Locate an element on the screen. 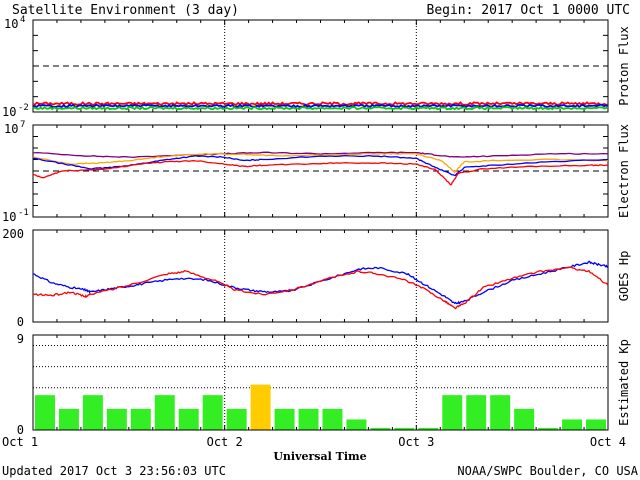  day-label: Oct 3 is located at coordinates (416, 442).